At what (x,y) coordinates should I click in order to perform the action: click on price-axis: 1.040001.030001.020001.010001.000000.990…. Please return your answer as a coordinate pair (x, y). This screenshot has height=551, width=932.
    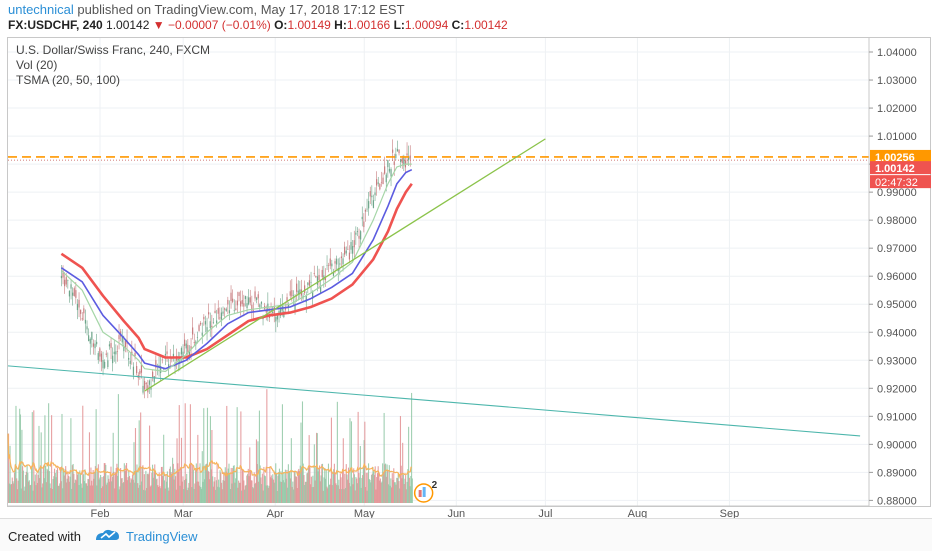
    Looking at the image, I should click on (892, 272).